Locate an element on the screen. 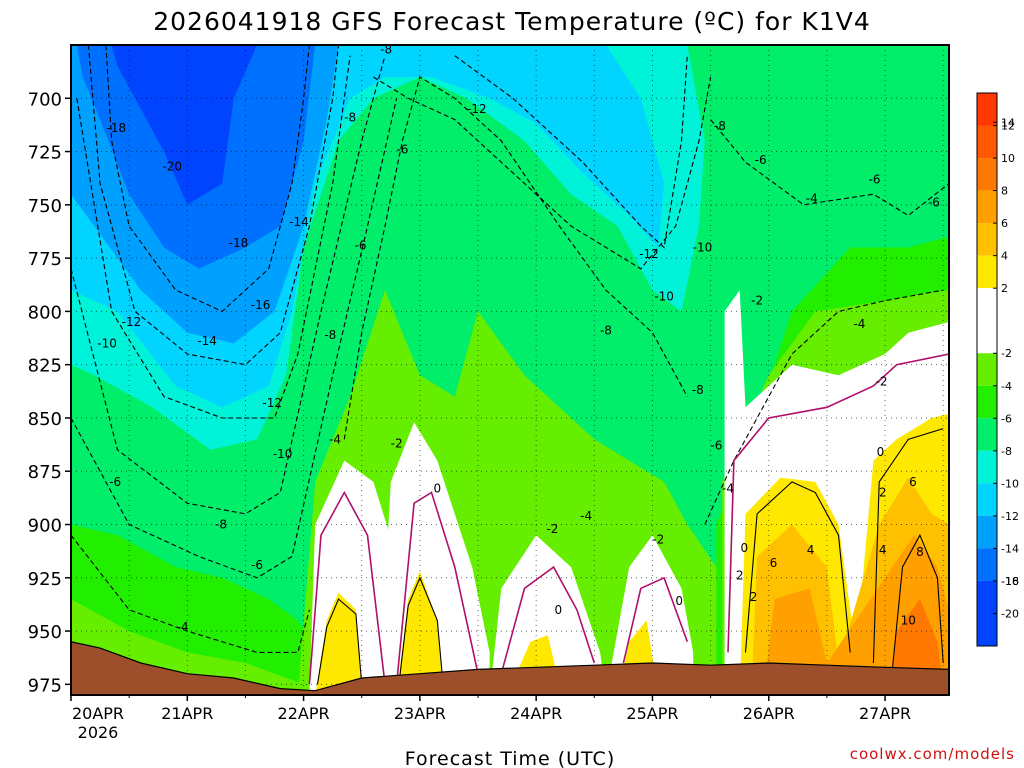 This screenshot has width=1024, height=768. y-tick-label: 775 is located at coordinates (45, 259).